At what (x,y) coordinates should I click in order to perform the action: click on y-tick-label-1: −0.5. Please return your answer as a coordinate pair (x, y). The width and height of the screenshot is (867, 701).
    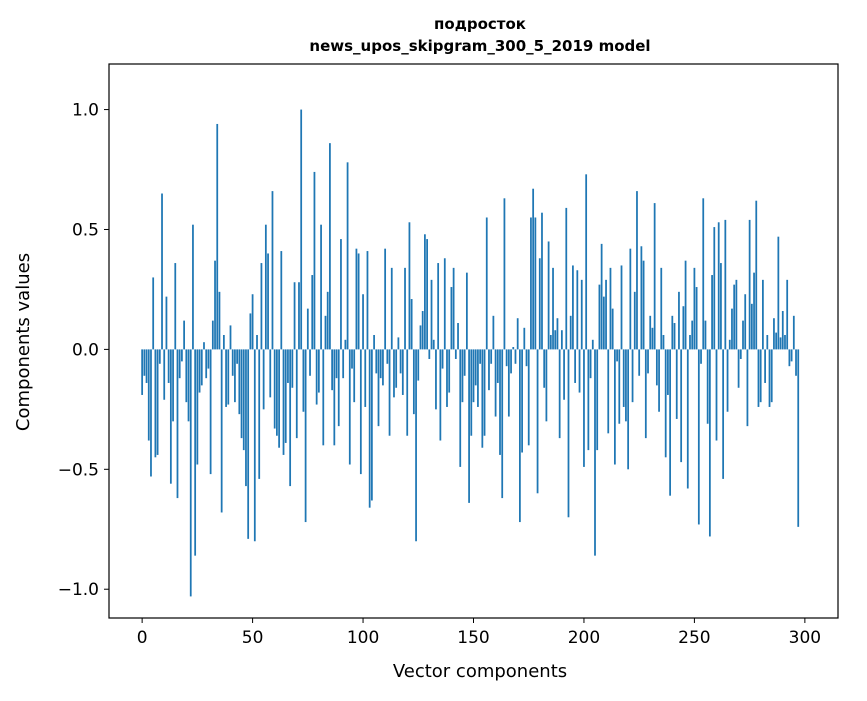
    Looking at the image, I should click on (78, 470).